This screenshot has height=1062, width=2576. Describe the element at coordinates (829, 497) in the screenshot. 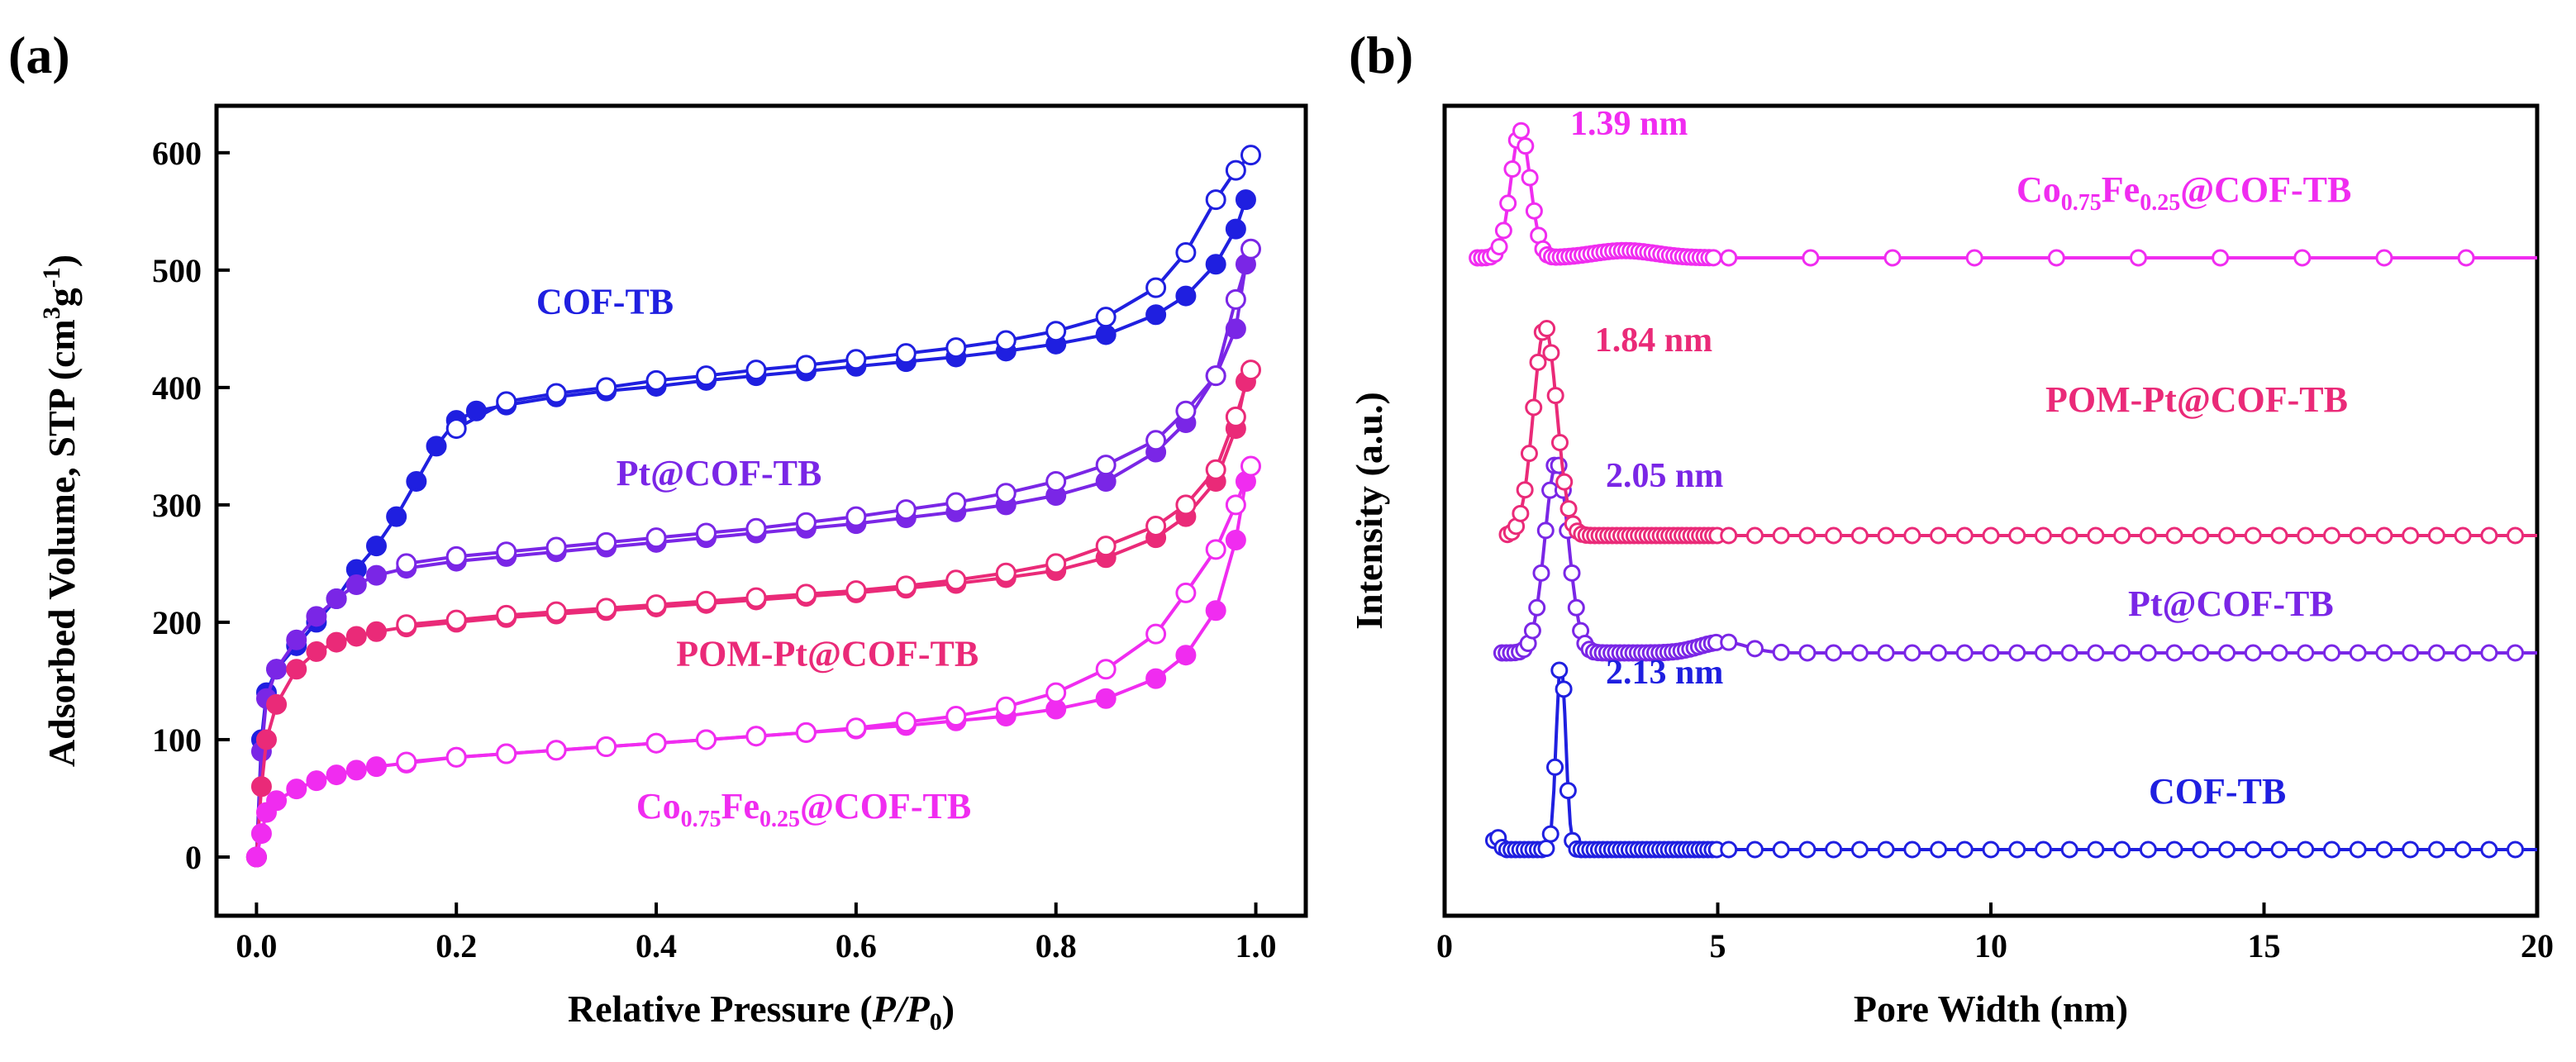

I see `desorption-line` at that location.